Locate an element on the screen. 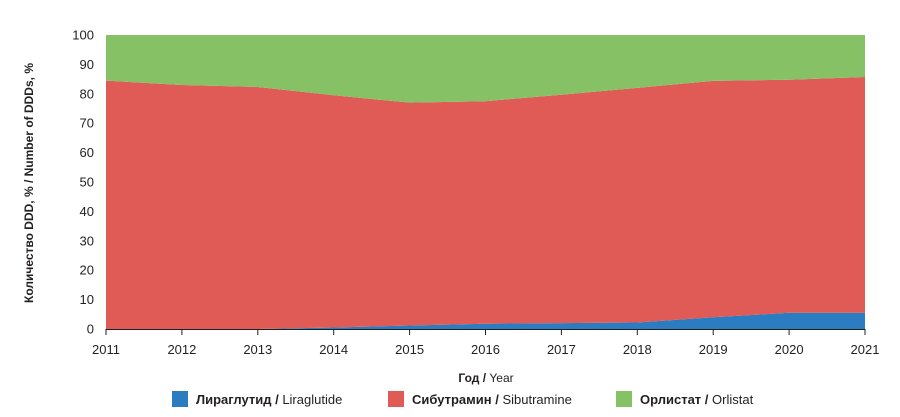 This screenshot has height=417, width=900. y-tick-label: 80 is located at coordinates (87, 93).